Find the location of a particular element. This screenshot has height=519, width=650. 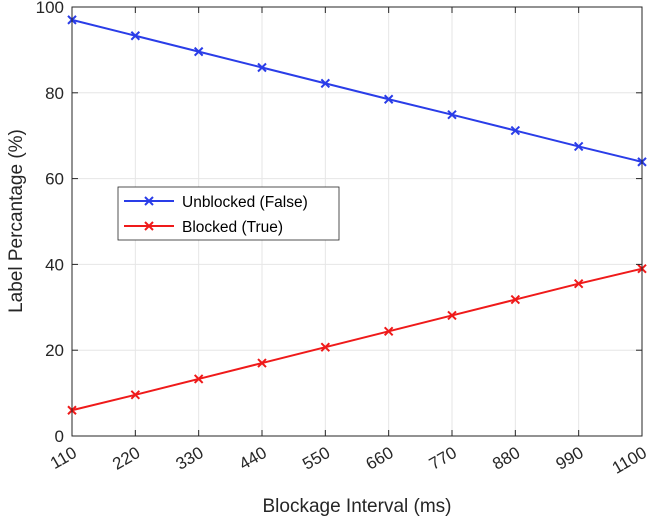

legend-marker-blocked is located at coordinates (149, 226).